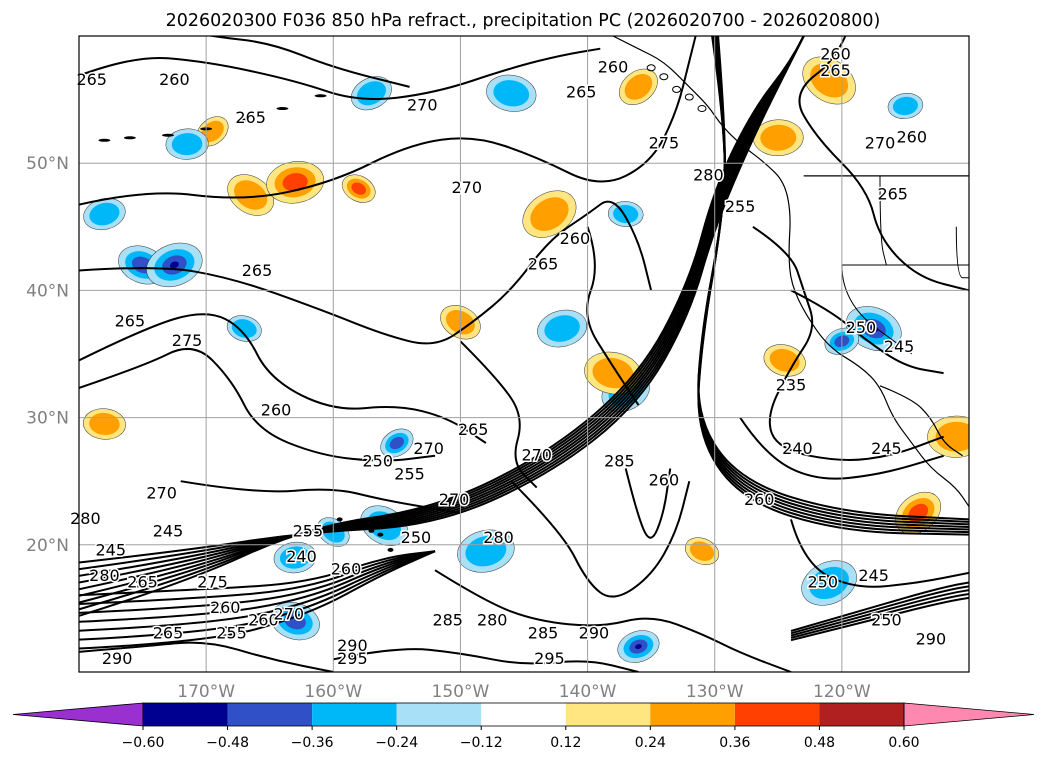 The image size is (1047, 765). What do you see at coordinates (962, 252) in the screenshot?
I see `coastline` at bounding box center [962, 252].